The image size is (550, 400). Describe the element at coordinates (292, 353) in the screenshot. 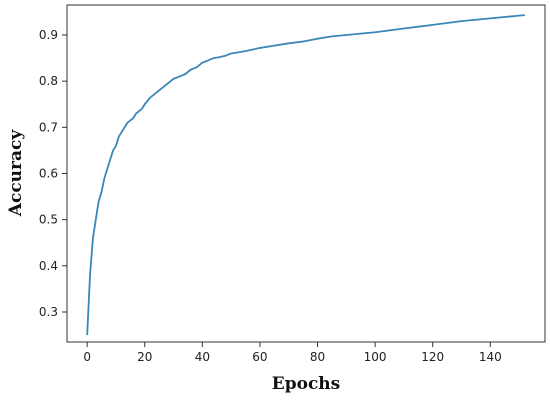

I see `x-axis: 0 20 40 60 80 100 120 140` at that location.